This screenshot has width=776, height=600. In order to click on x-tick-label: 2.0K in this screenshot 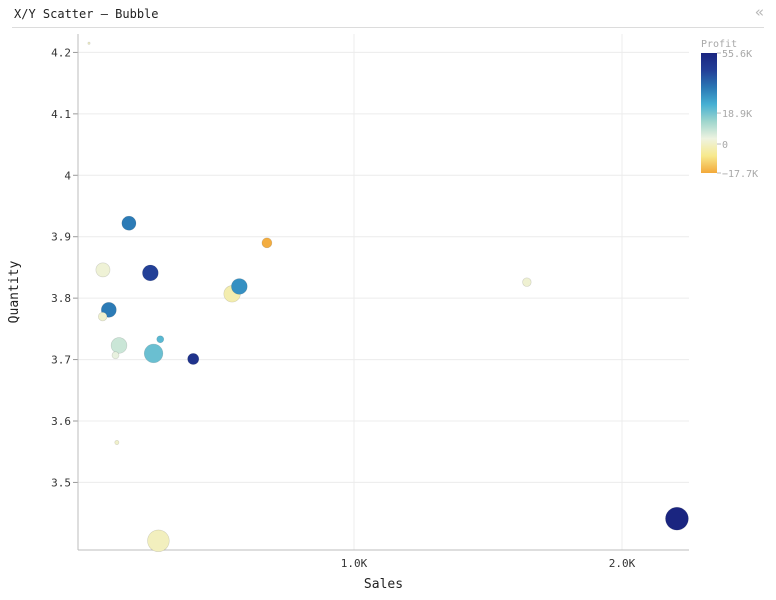, I will do `click(622, 563)`.